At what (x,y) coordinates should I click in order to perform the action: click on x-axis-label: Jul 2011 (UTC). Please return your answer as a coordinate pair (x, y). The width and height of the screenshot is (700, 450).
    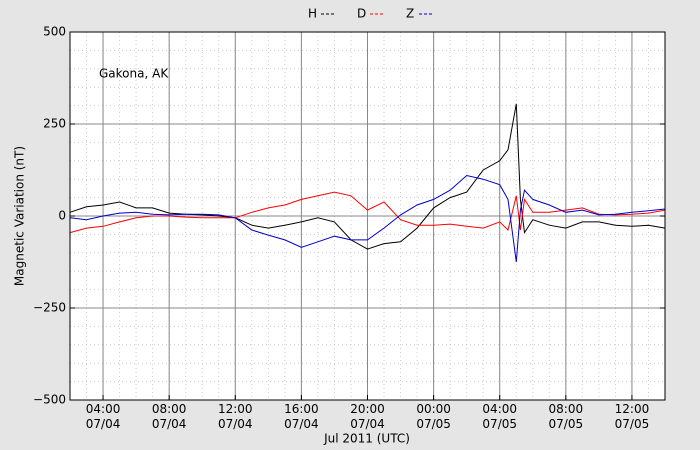
    Looking at the image, I should click on (366, 439).